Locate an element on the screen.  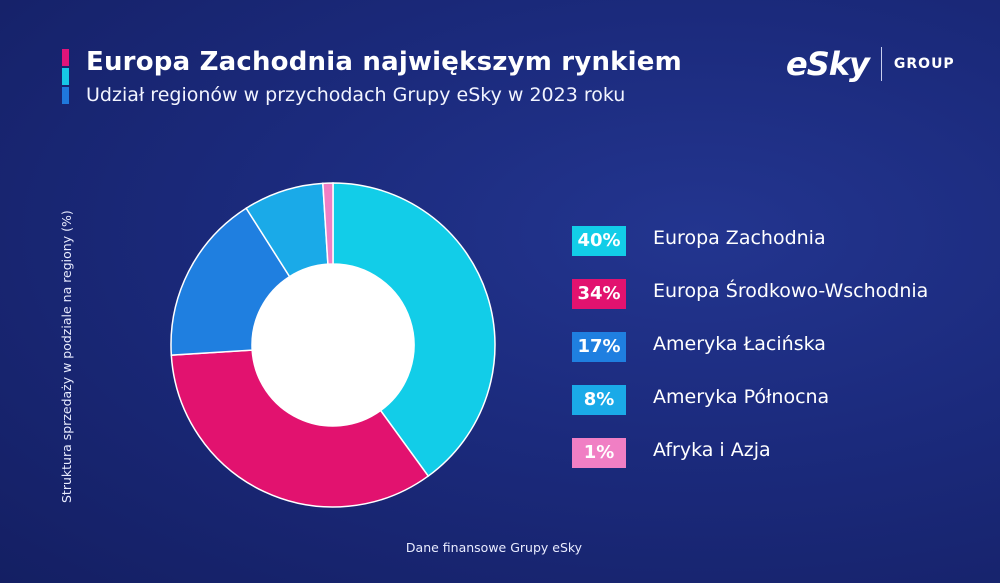
donut-hole is located at coordinates (333, 345).